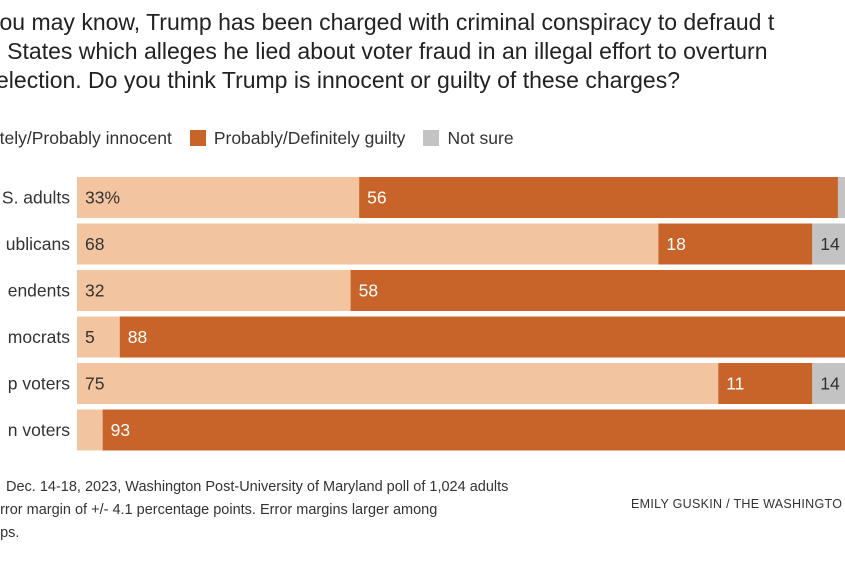 The height and width of the screenshot is (566, 845). I want to click on category-label: endents, so click(39, 291).